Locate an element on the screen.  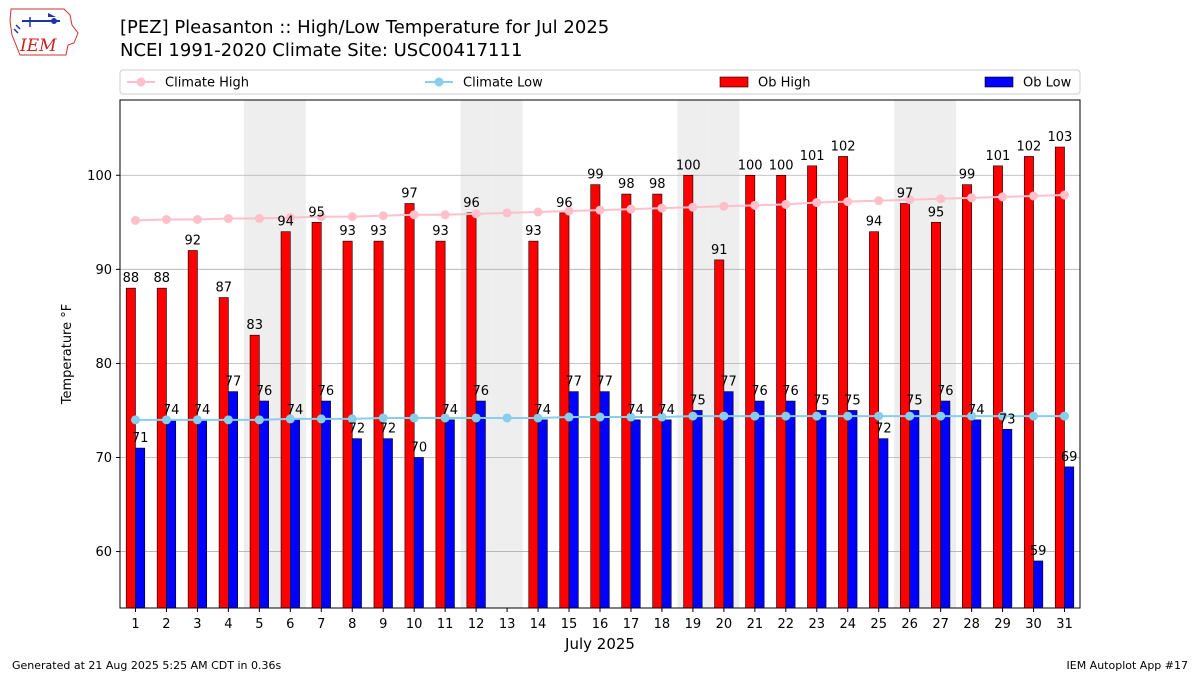
ob-high-label: 101 is located at coordinates (812, 156).